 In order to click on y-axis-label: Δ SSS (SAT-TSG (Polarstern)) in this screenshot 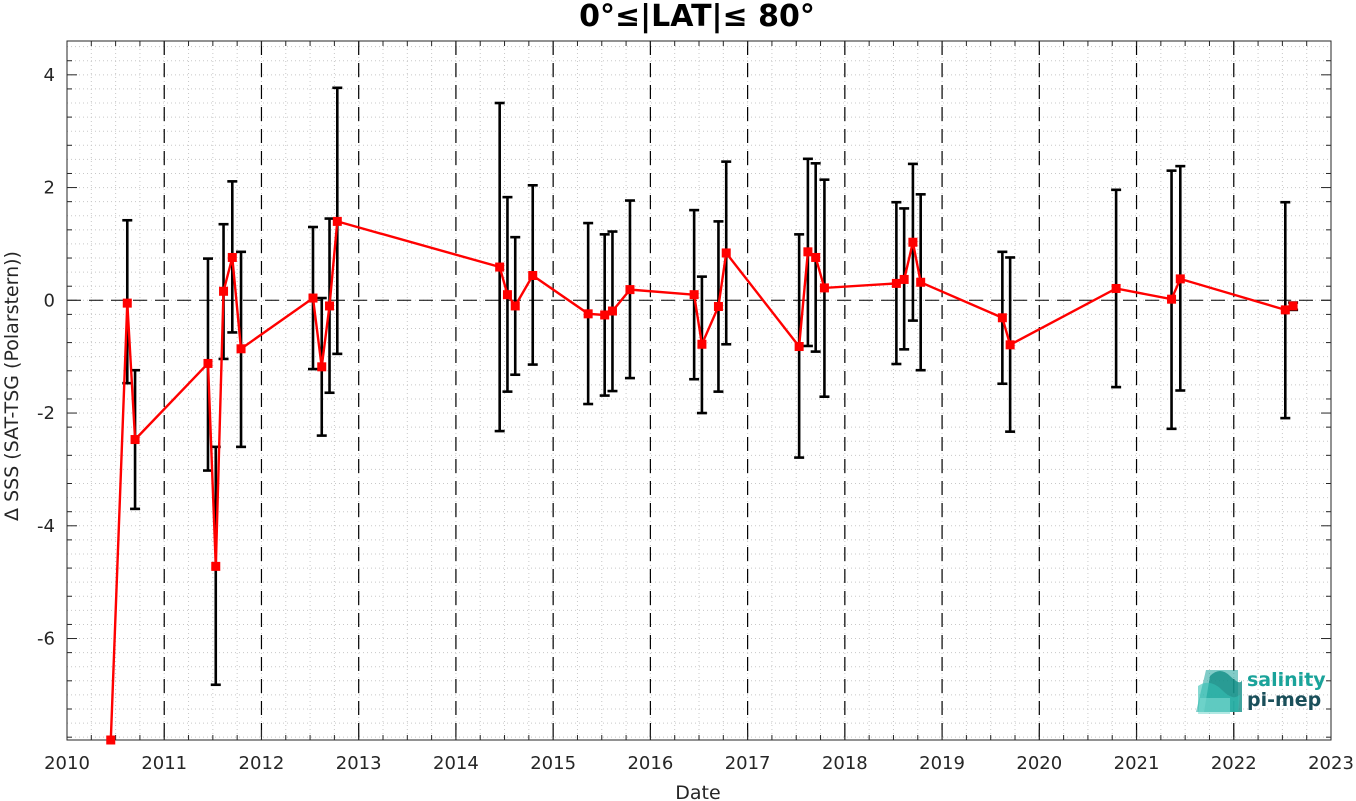, I will do `click(12, 386)`.